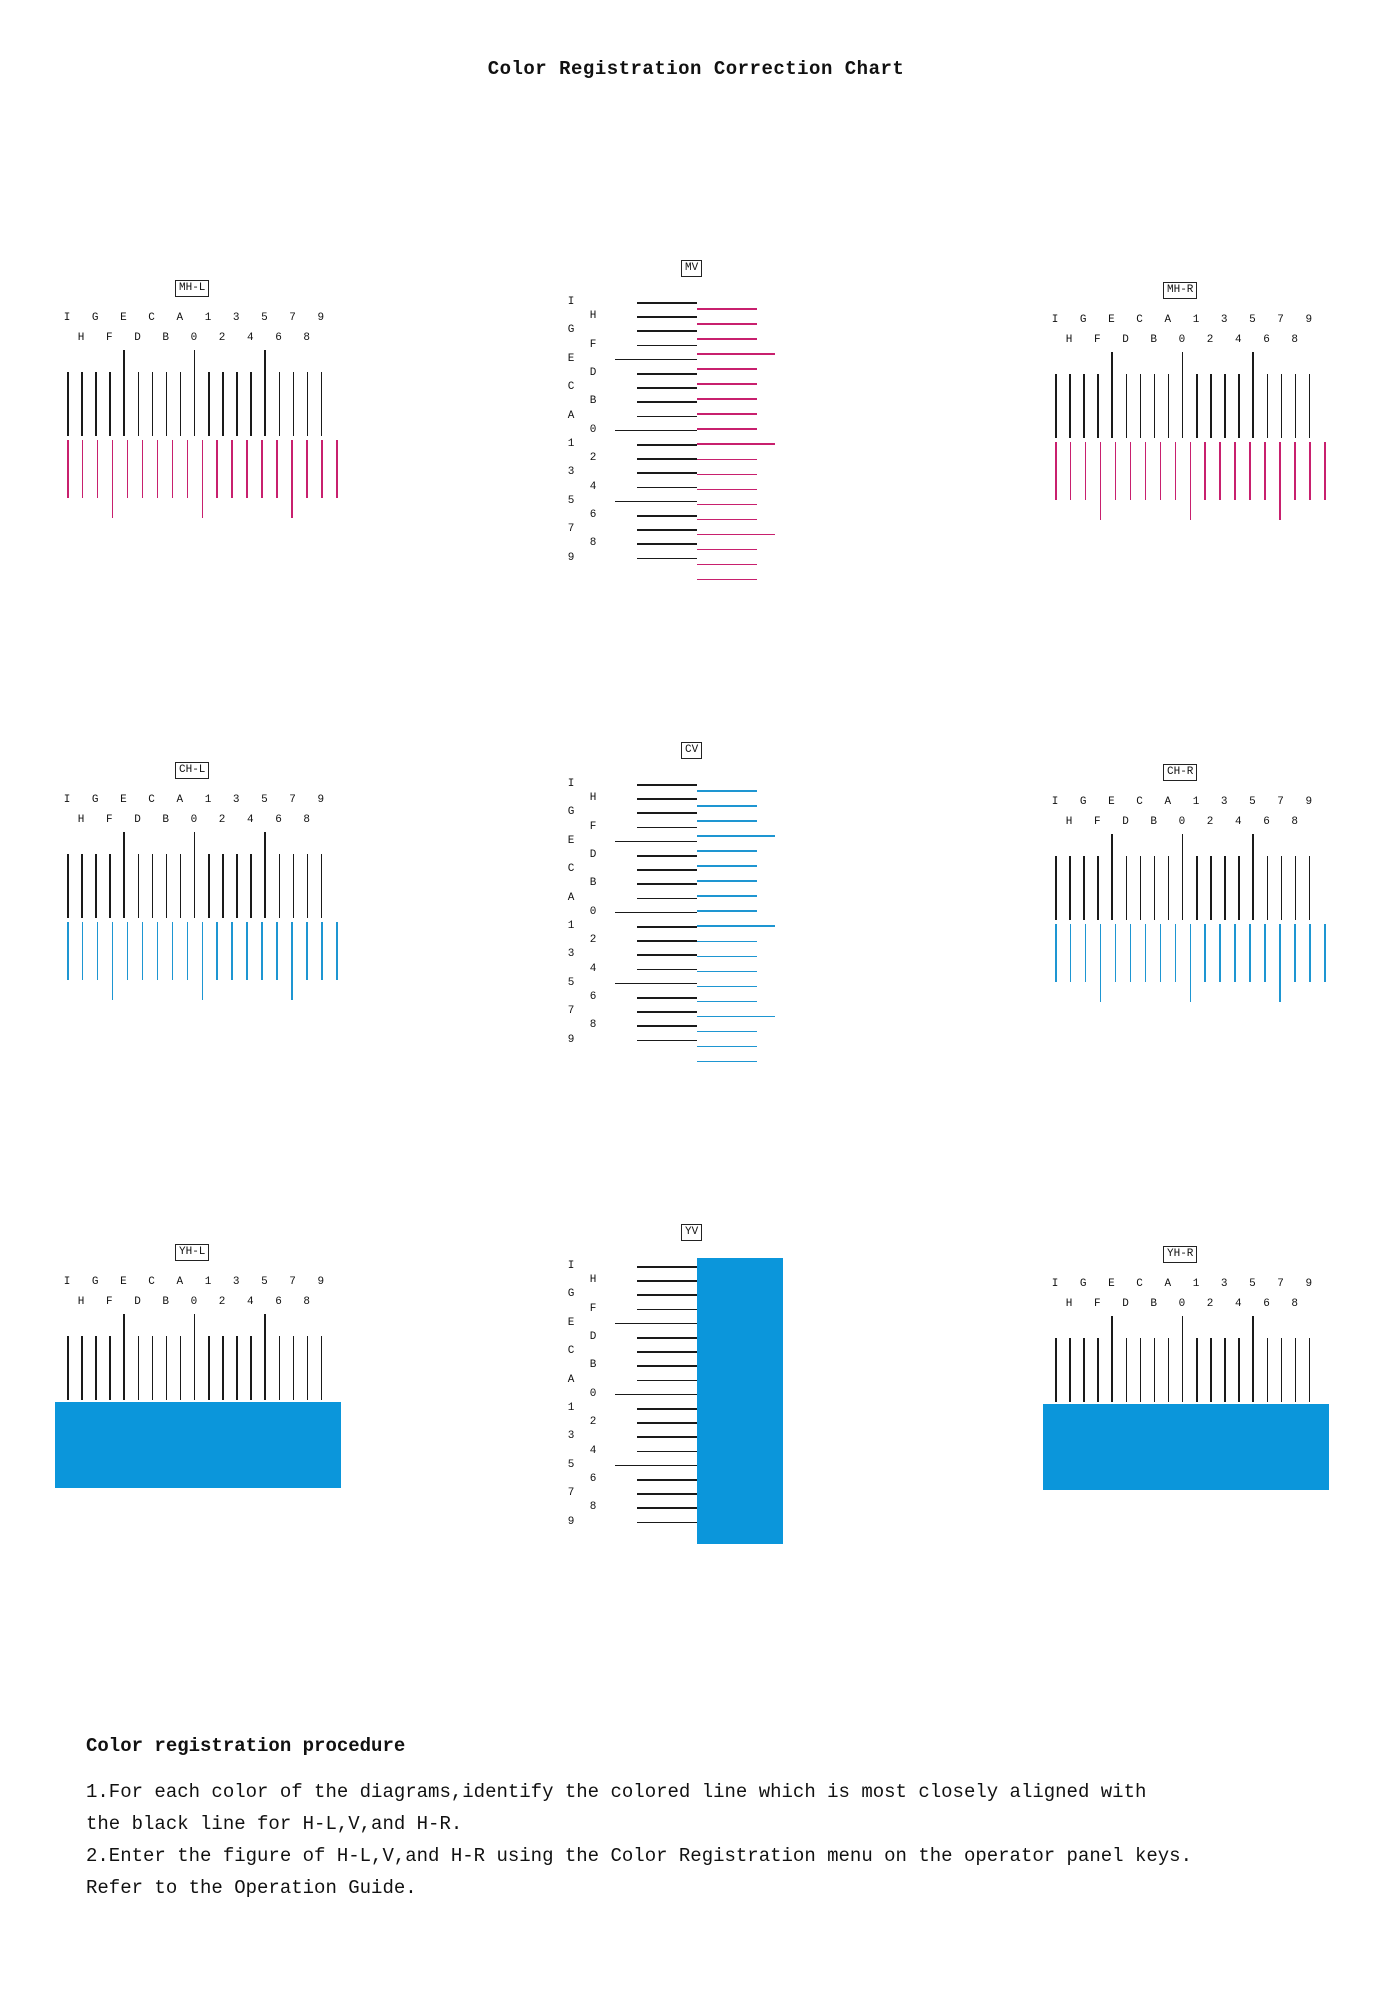 The image size is (1392, 2000). Describe the element at coordinates (571, 415) in the screenshot. I see `scale-label-left: A` at that location.